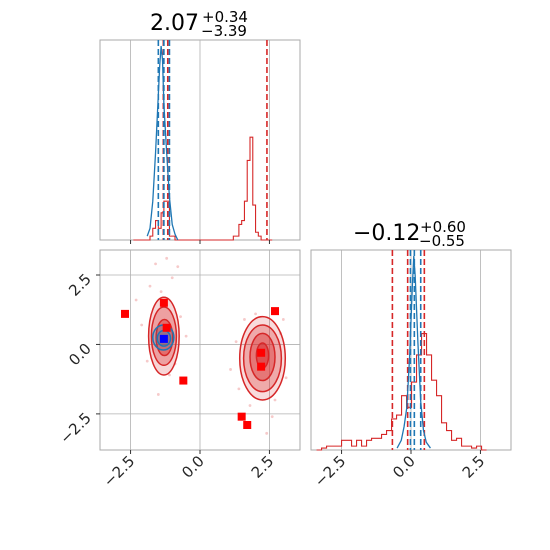 The width and height of the screenshot is (550, 550). Describe the element at coordinates (200, 350) in the screenshot. I see `joint-distribution-panel` at that location.